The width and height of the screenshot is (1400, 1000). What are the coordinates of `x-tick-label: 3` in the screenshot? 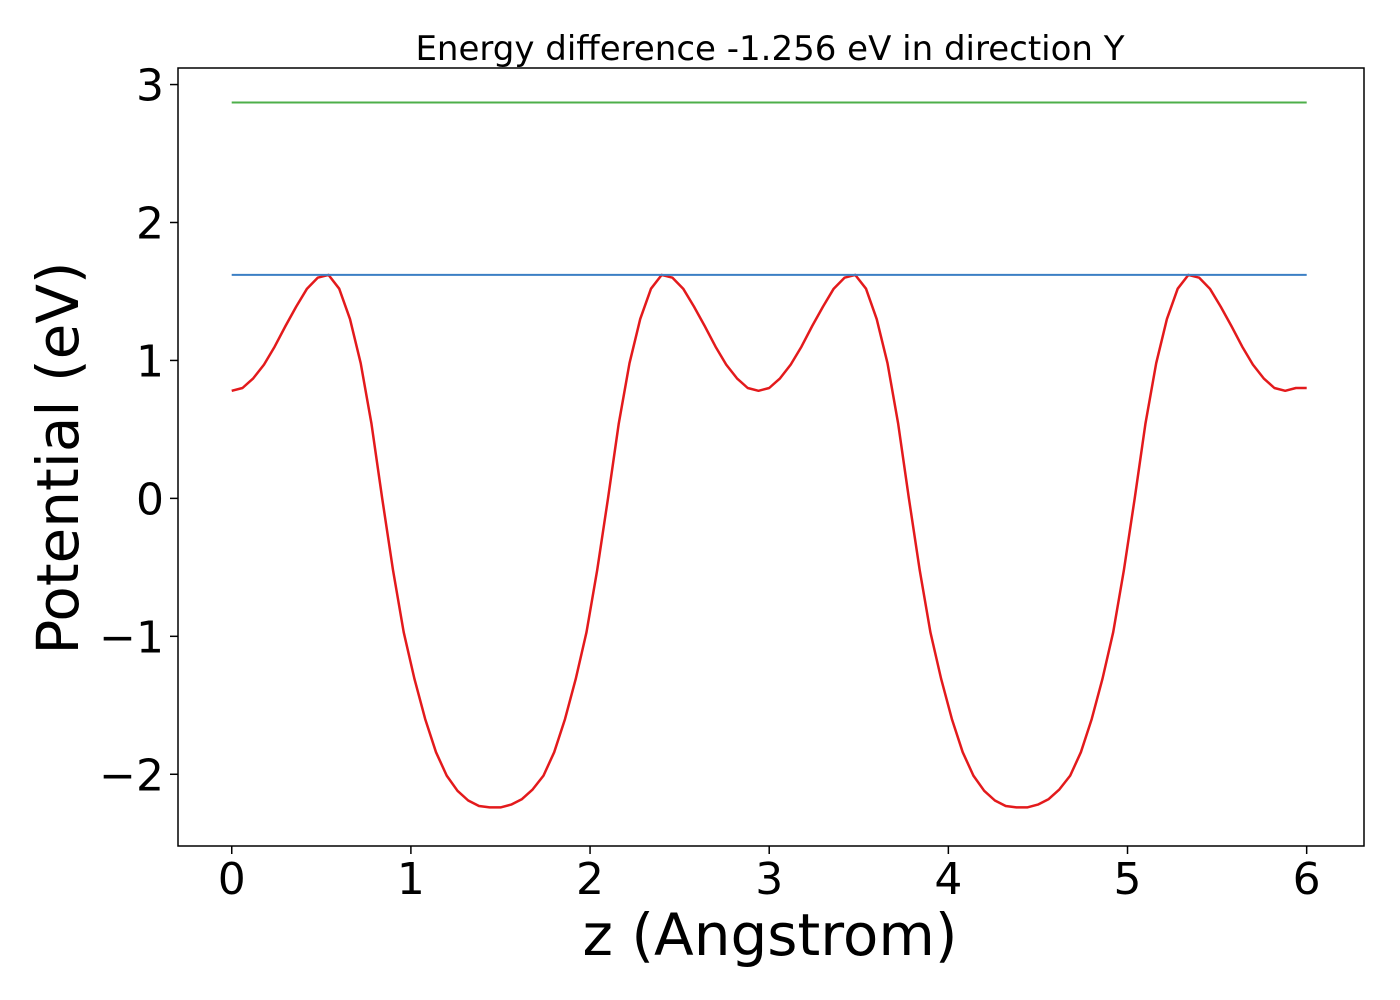 It's located at (769, 879).